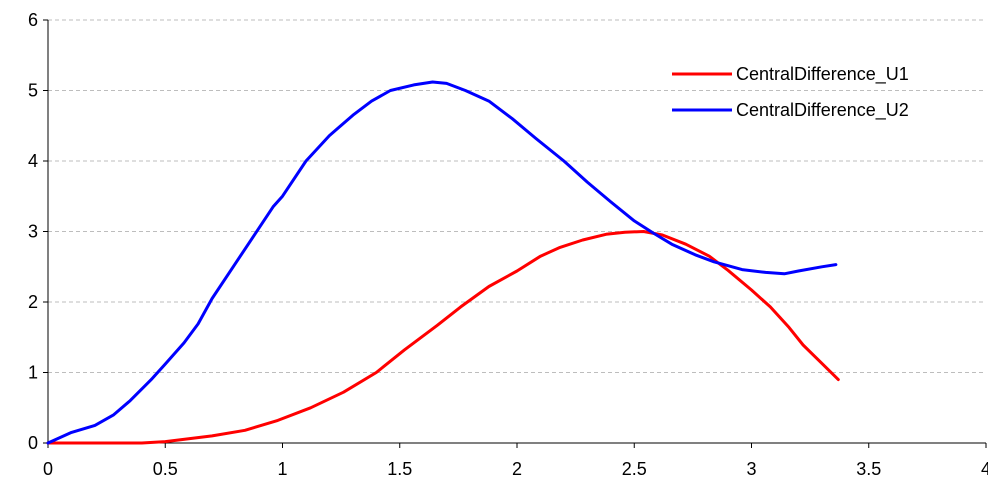 Image resolution: width=988 pixels, height=492 pixels. I want to click on x-tick-label: 3.5, so click(868, 469).